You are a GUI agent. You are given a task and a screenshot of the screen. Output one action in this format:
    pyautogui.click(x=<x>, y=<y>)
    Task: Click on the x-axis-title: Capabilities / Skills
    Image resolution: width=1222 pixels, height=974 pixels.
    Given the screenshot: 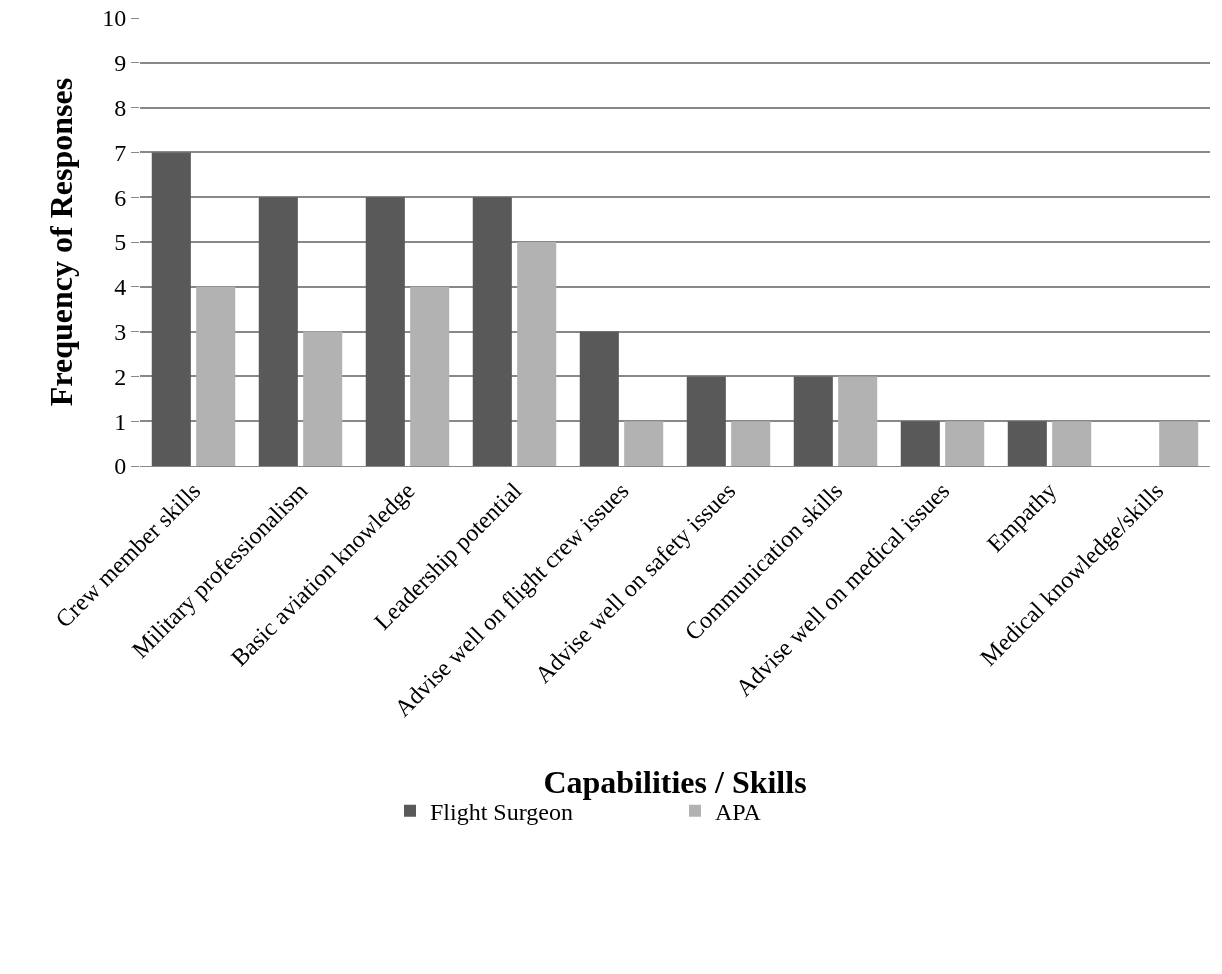 What is the action you would take?
    pyautogui.click(x=675, y=782)
    